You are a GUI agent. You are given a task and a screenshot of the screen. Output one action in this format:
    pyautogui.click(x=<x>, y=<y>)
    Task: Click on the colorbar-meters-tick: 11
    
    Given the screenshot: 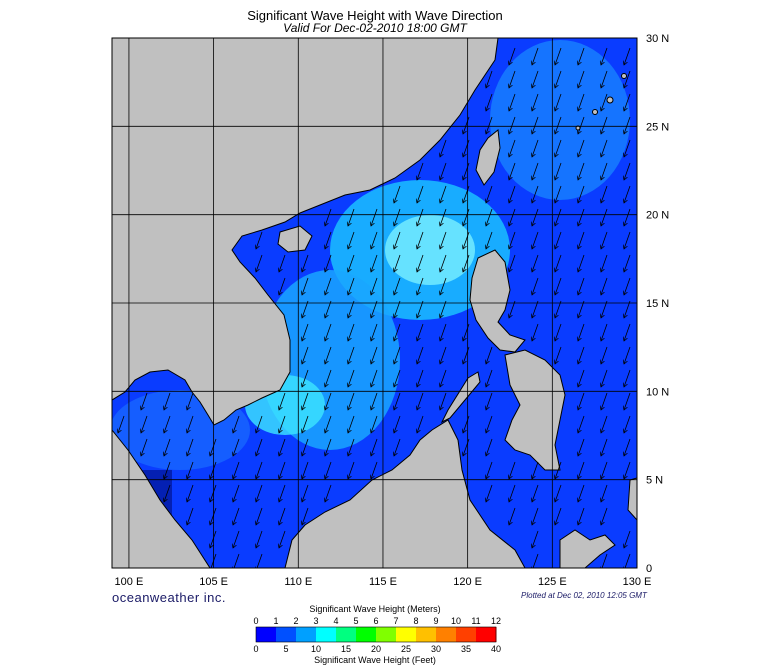 What is the action you would take?
    pyautogui.click(x=475, y=621)
    